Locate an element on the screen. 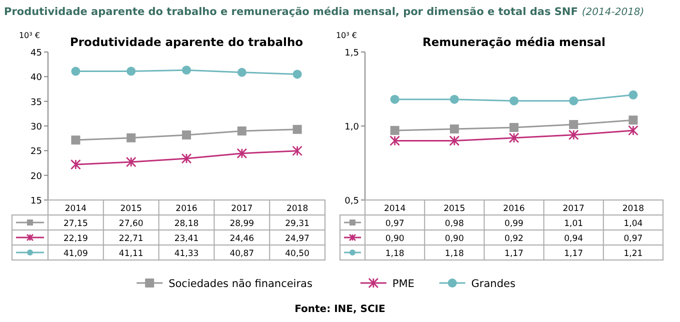 The width and height of the screenshot is (680, 322). data-label: 24,46 is located at coordinates (242, 239).